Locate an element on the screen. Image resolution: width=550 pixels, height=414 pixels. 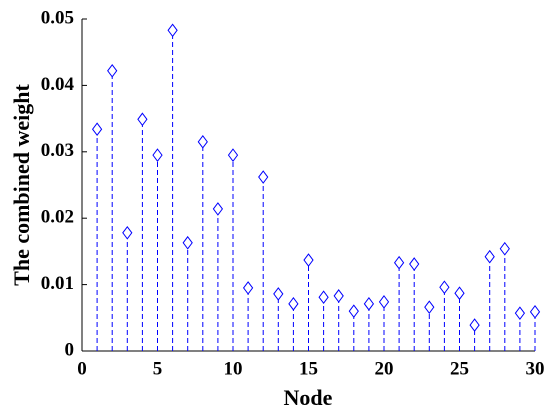
x-tick-label: 0 is located at coordinates (82, 368).